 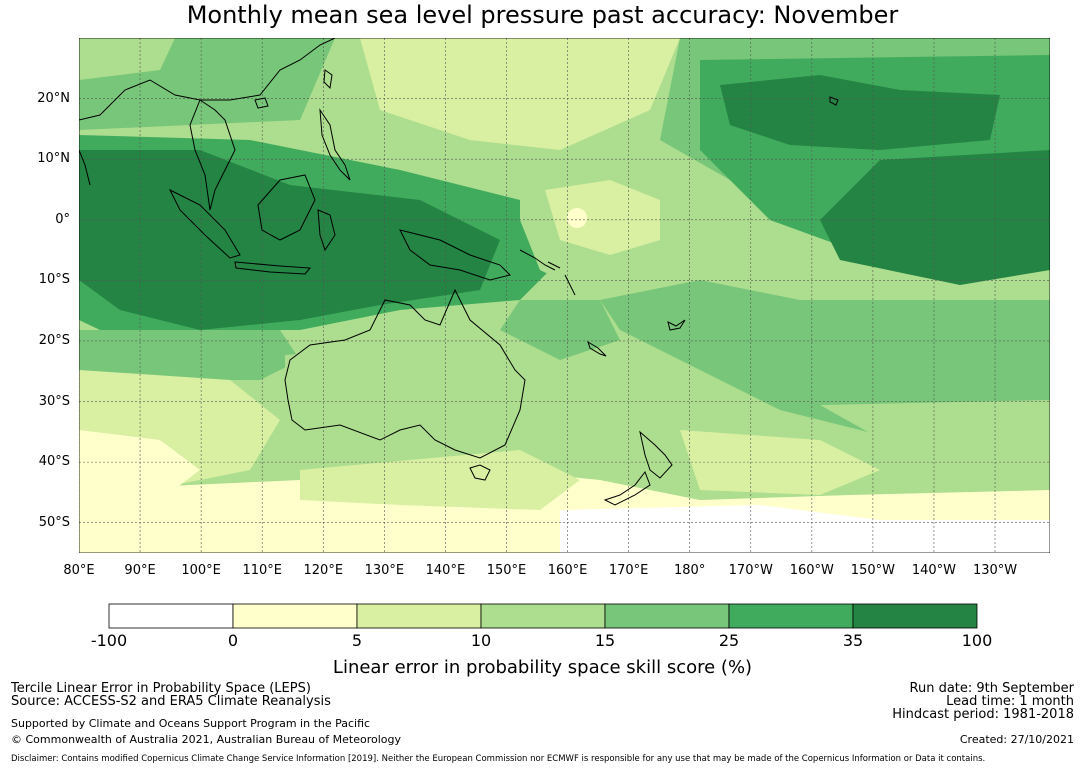 What do you see at coordinates (328, 79) in the screenshot?
I see `taiwan-coastline` at bounding box center [328, 79].